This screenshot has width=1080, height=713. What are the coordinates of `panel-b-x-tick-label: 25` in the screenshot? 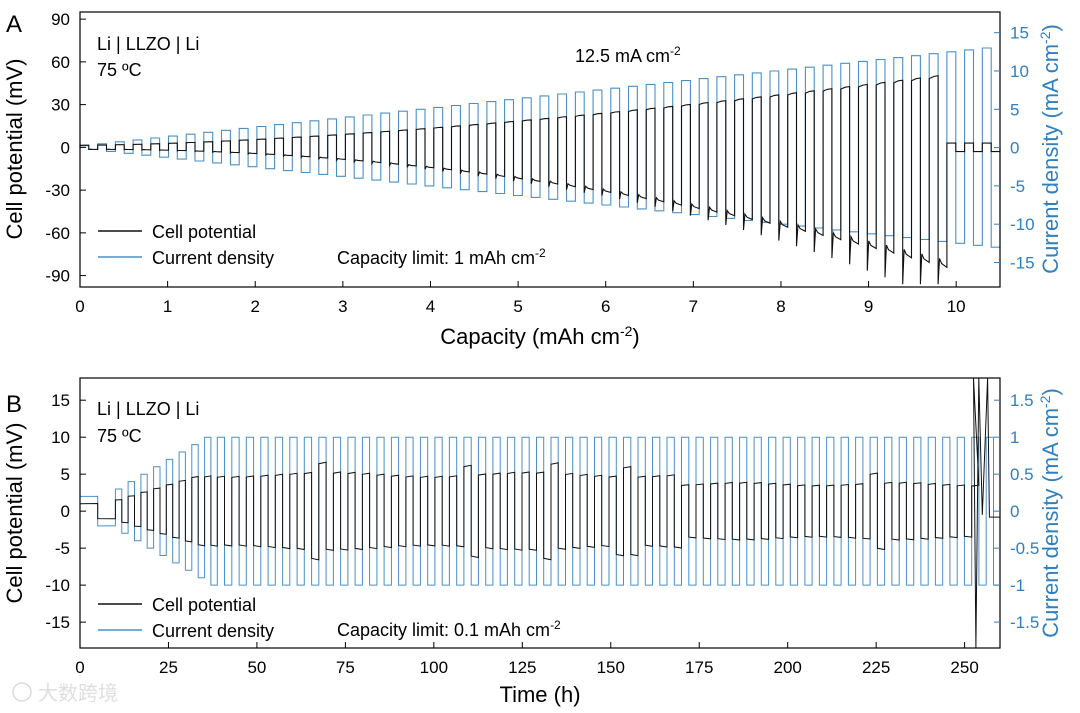 It's located at (168, 667).